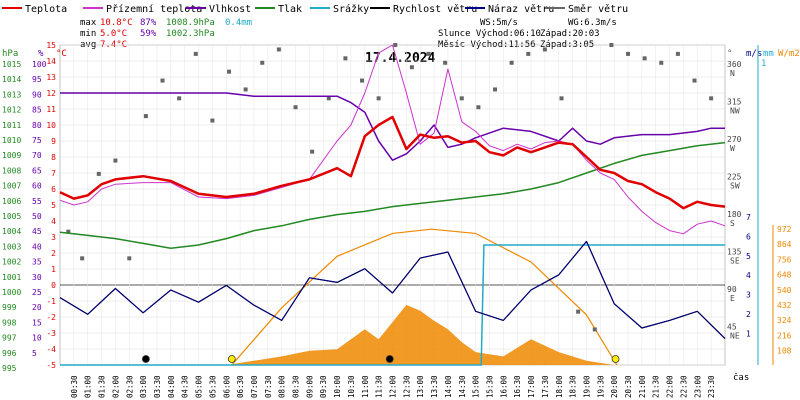 This screenshot has height=400, width=800. Describe the element at coordinates (784, 244) in the screenshot. I see `wm2-tick-label: 864` at that location.